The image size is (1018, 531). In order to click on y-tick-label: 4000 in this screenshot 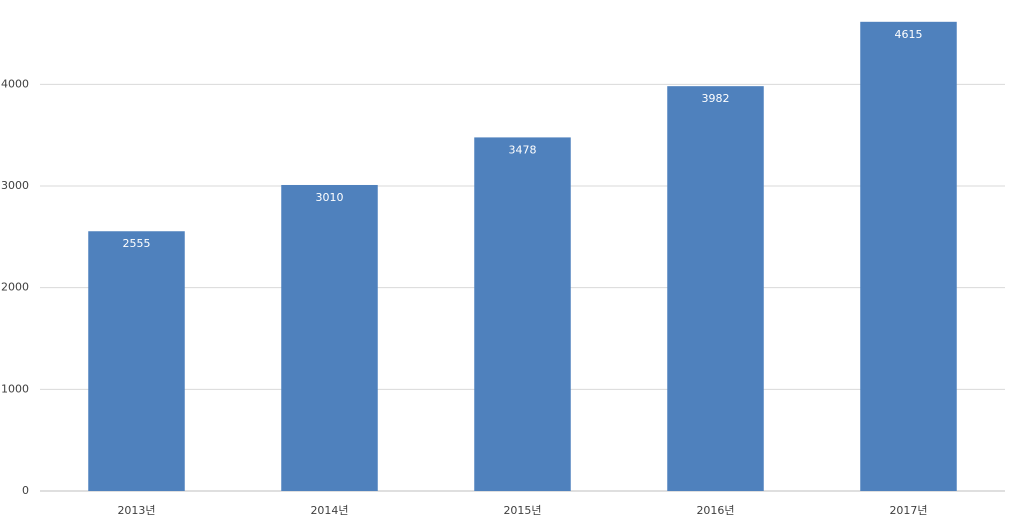, I will do `click(15, 83)`.